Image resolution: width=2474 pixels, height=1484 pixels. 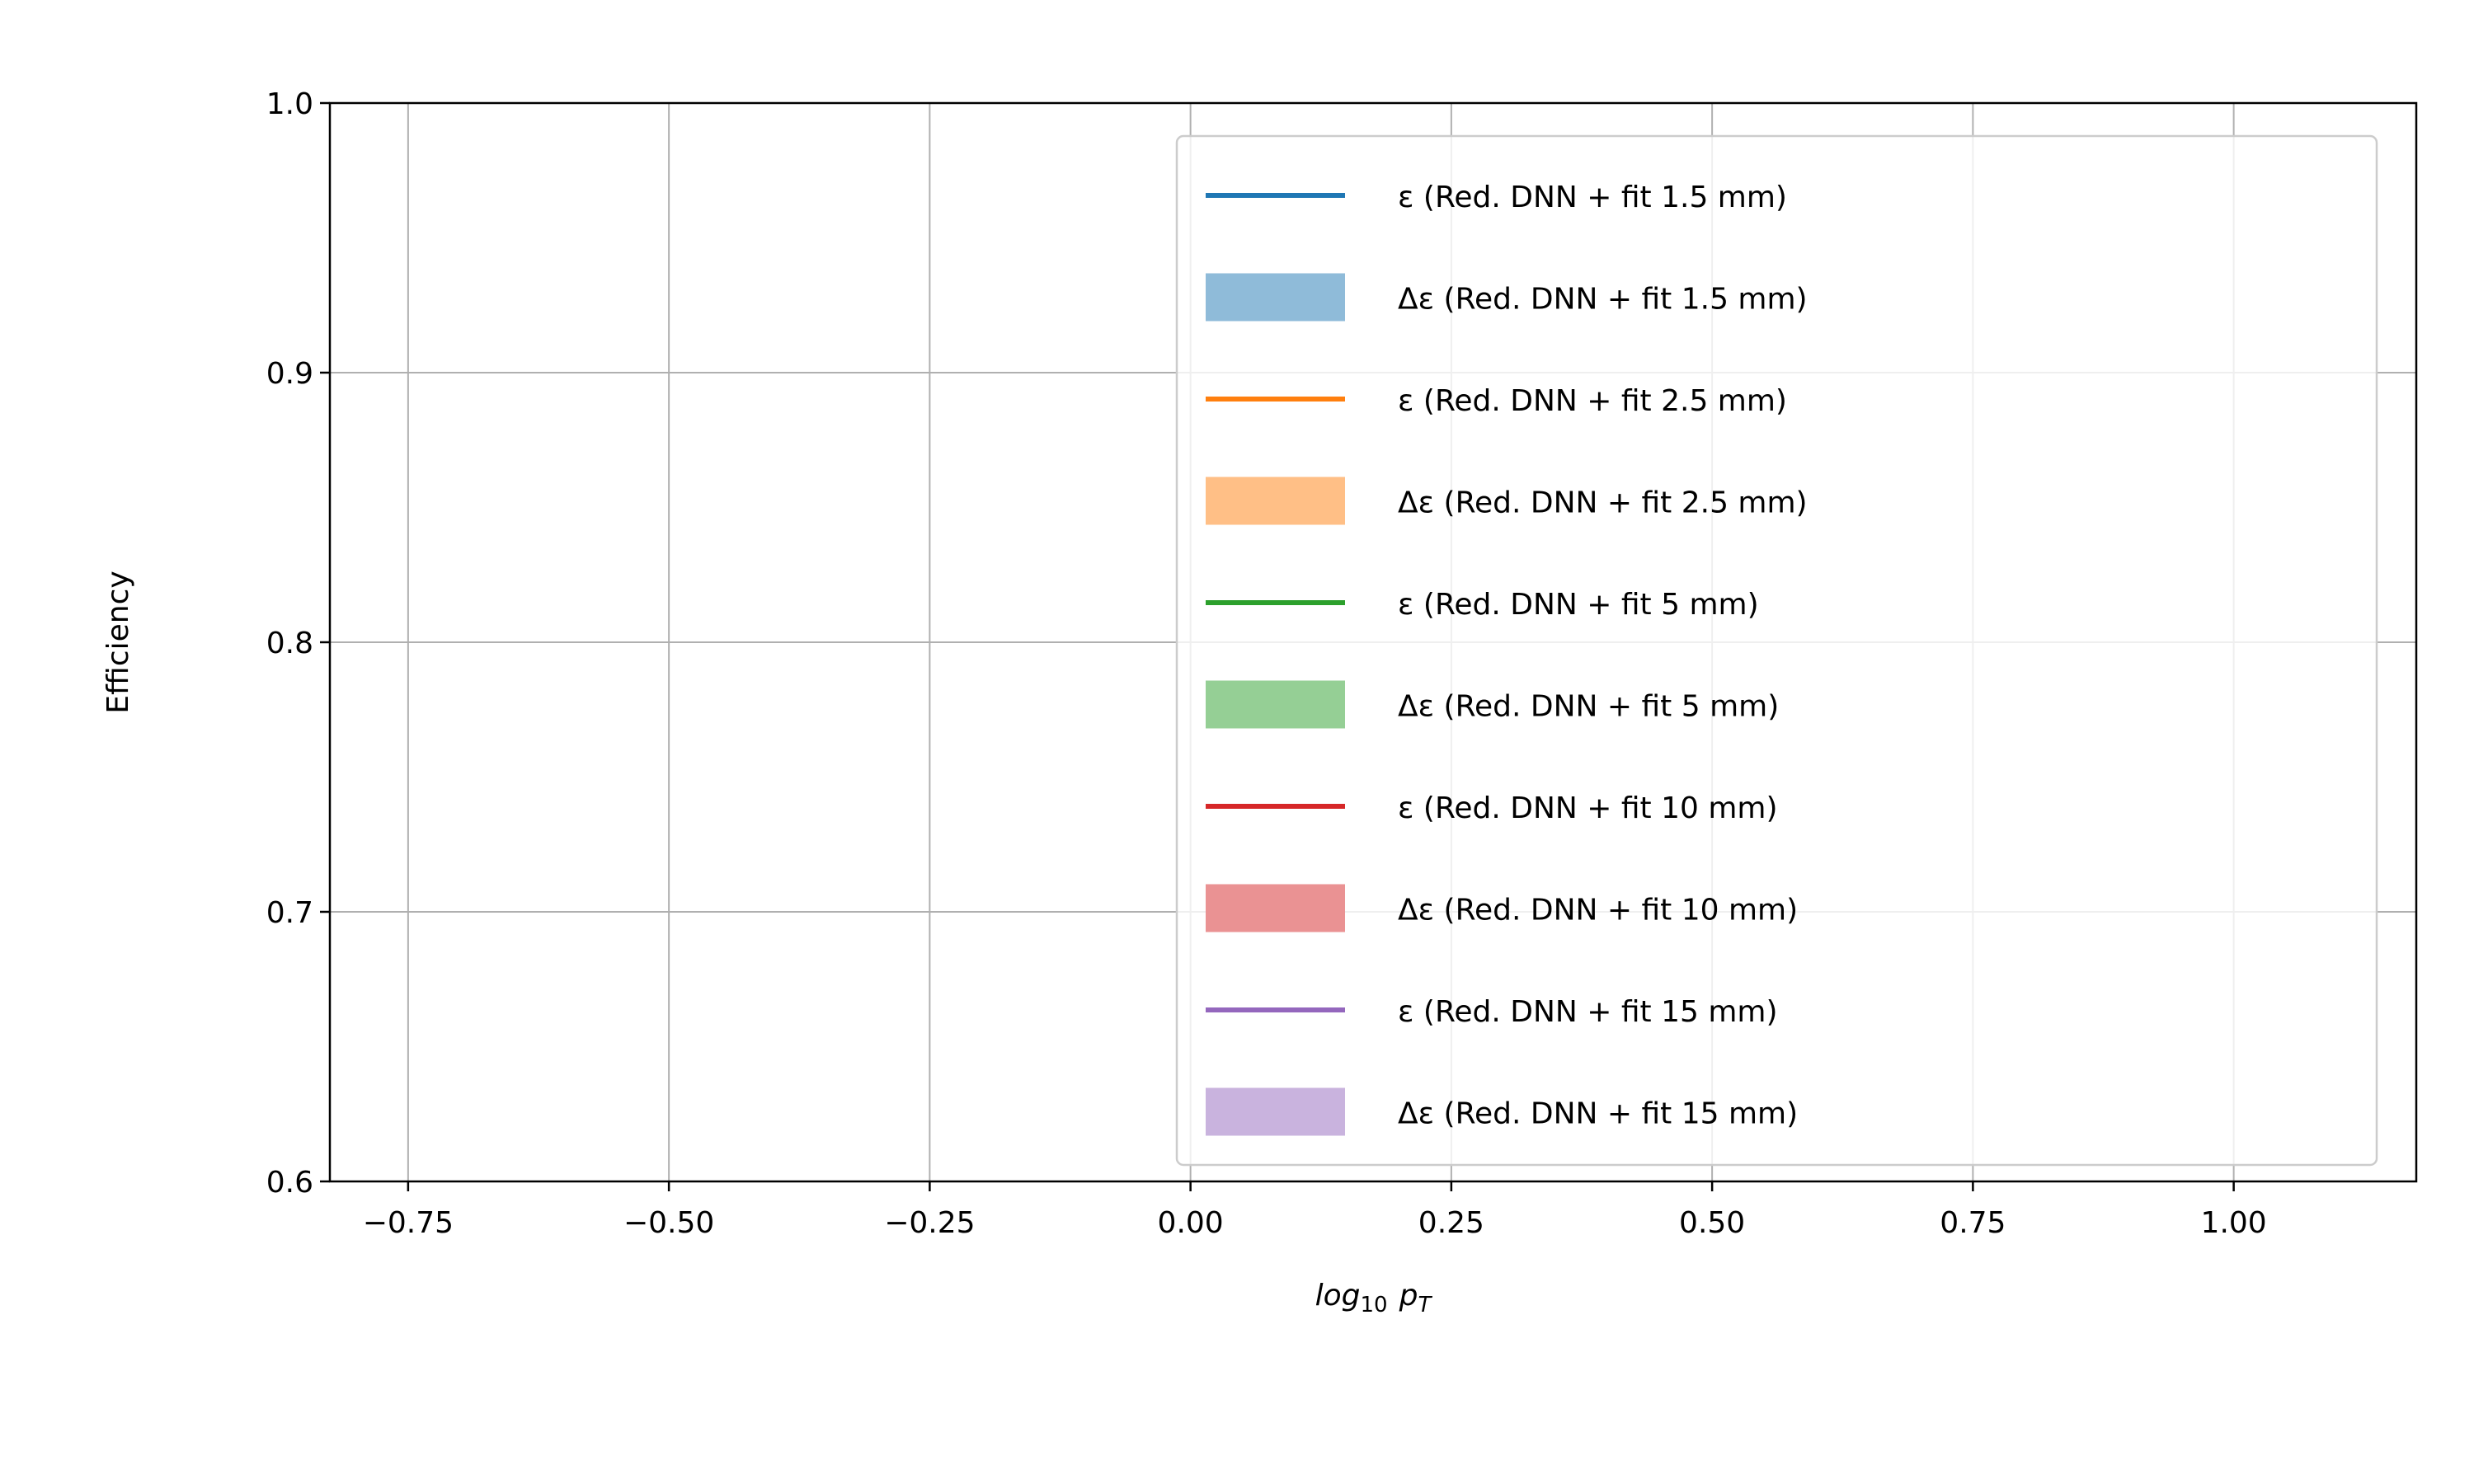 What do you see at coordinates (289, 913) in the screenshot?
I see `y-tick-label: 0.7` at bounding box center [289, 913].